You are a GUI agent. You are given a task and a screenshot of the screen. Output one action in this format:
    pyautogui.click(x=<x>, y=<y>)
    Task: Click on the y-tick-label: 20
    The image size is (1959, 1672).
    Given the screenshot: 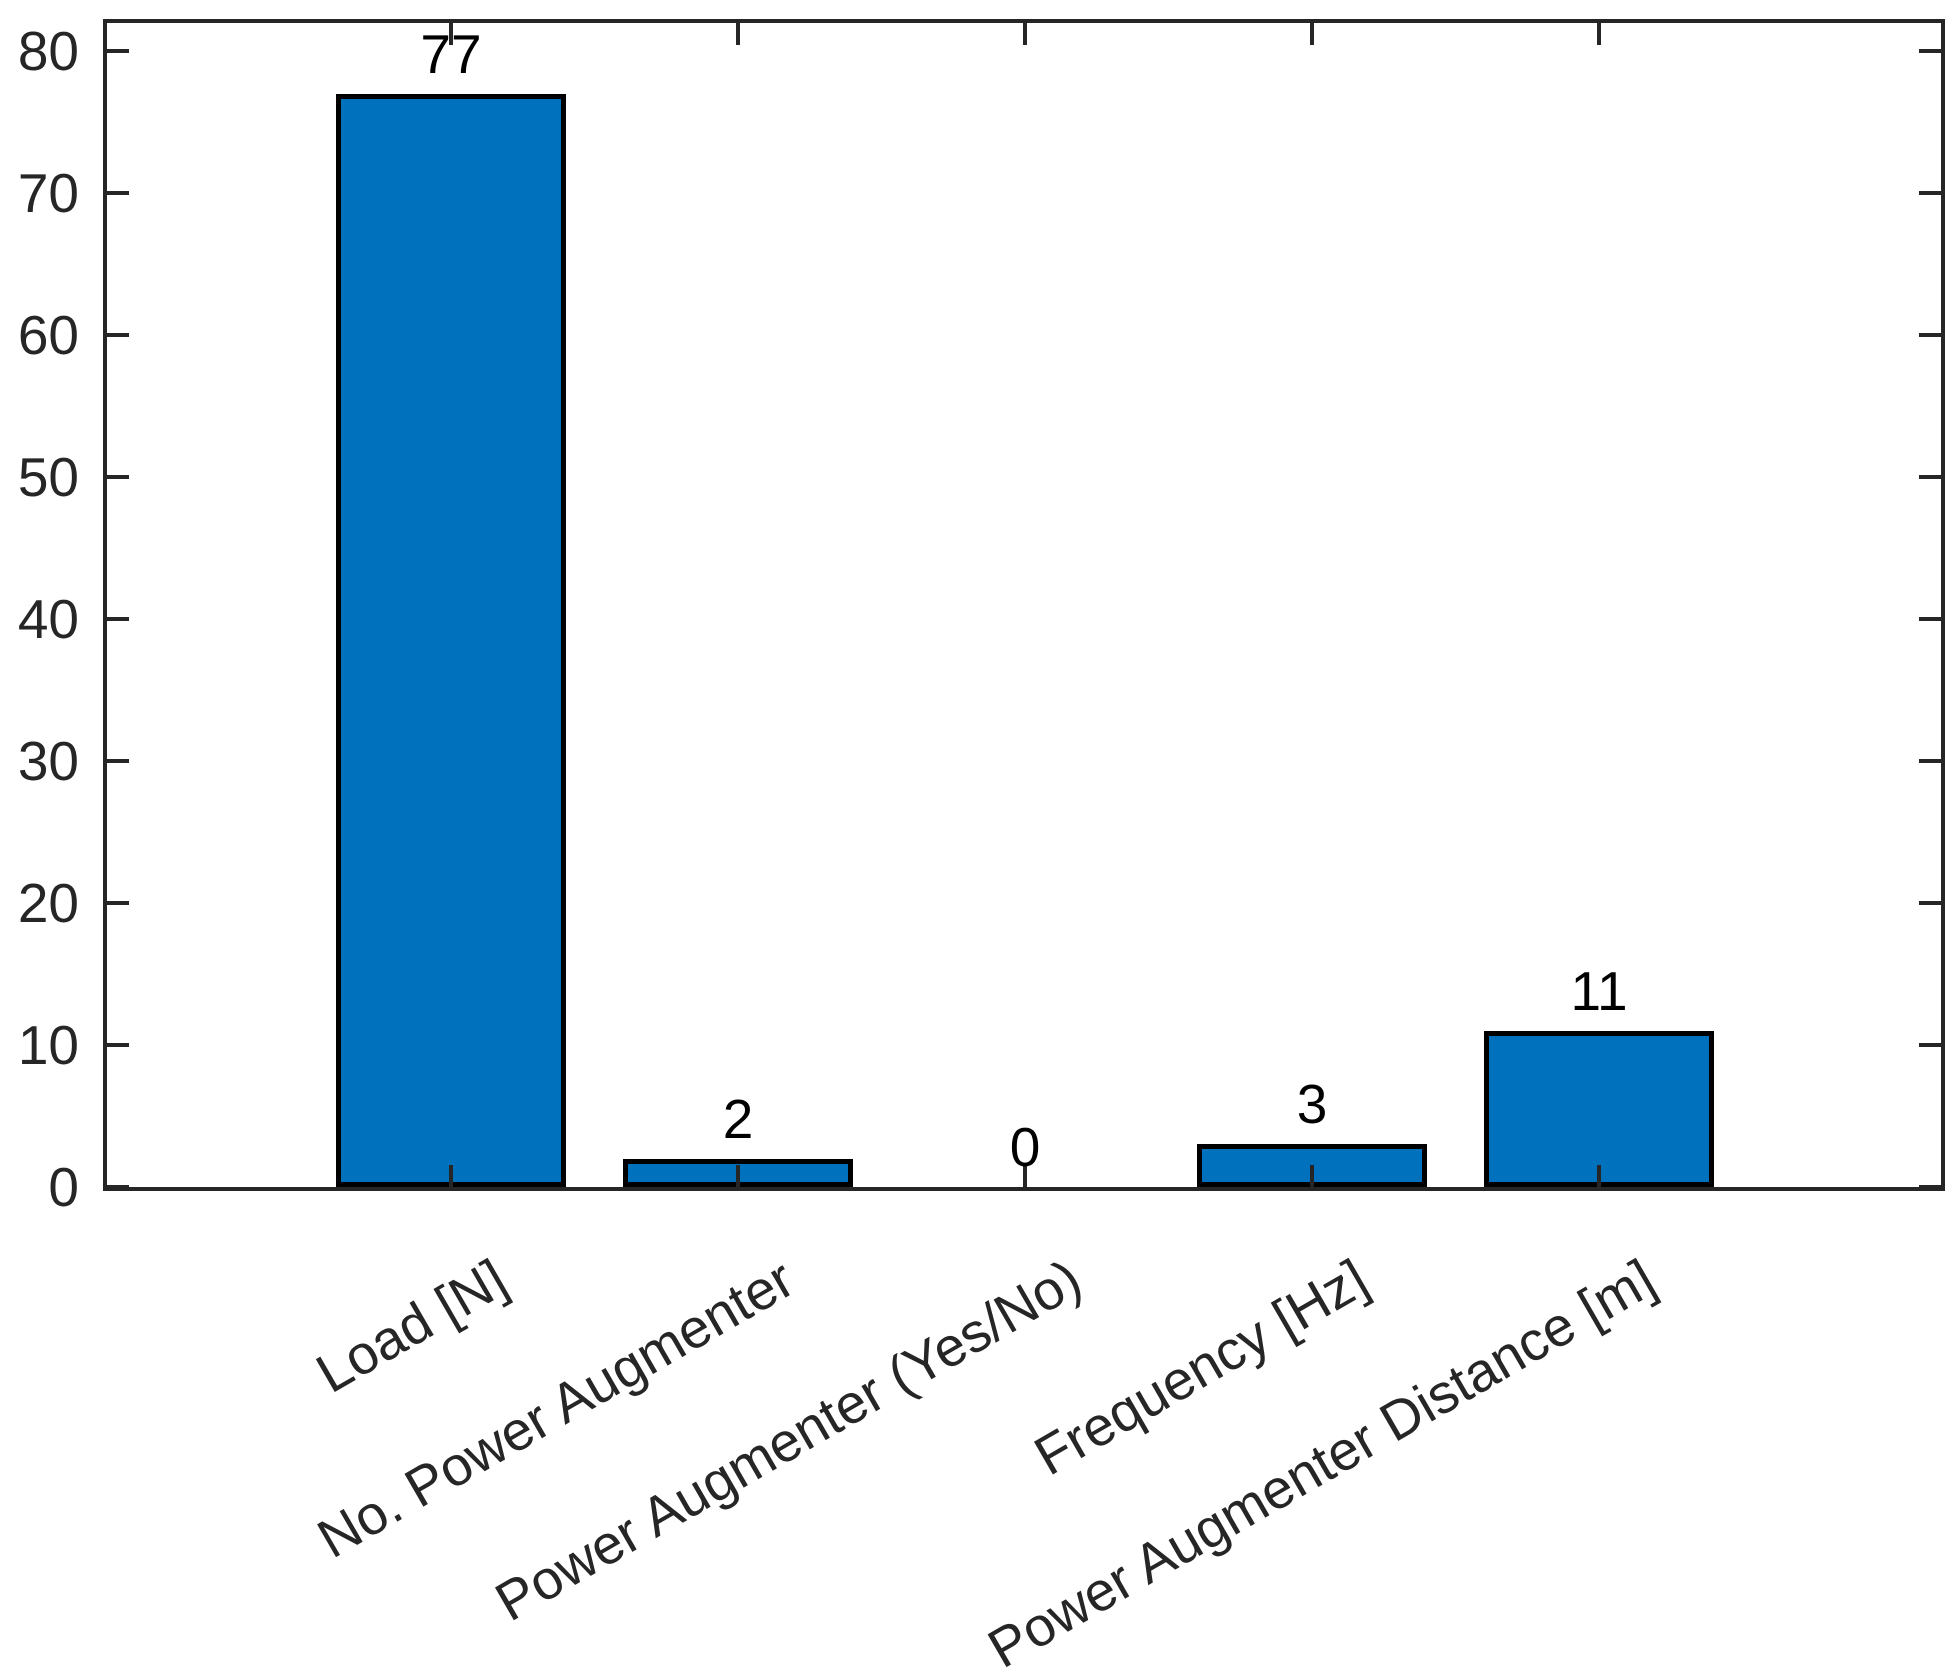 What is the action you would take?
    pyautogui.click(x=48, y=903)
    